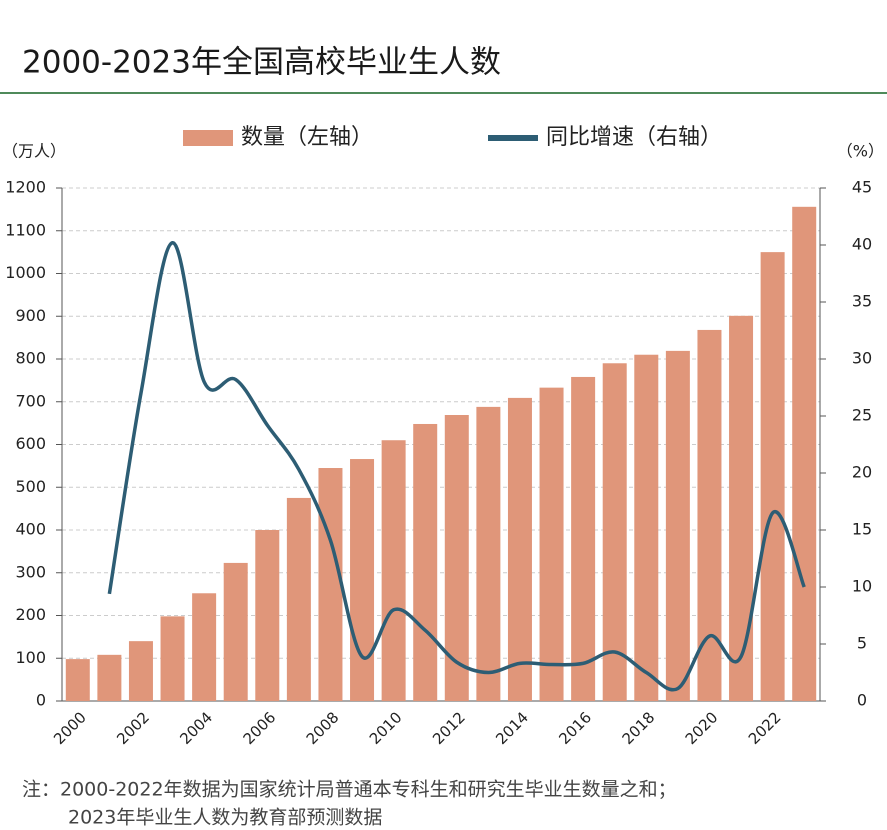  Describe the element at coordinates (30, 443) in the screenshot. I see `y-tick-label: 600` at that location.